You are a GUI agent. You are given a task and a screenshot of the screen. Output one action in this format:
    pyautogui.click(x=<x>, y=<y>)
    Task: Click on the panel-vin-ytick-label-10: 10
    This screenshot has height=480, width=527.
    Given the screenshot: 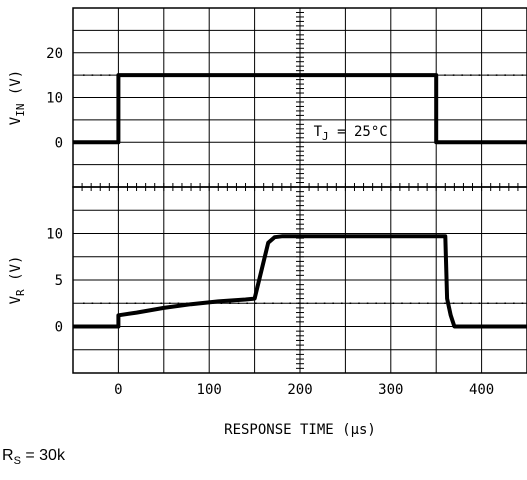 What is the action you would take?
    pyautogui.click(x=54, y=99)
    